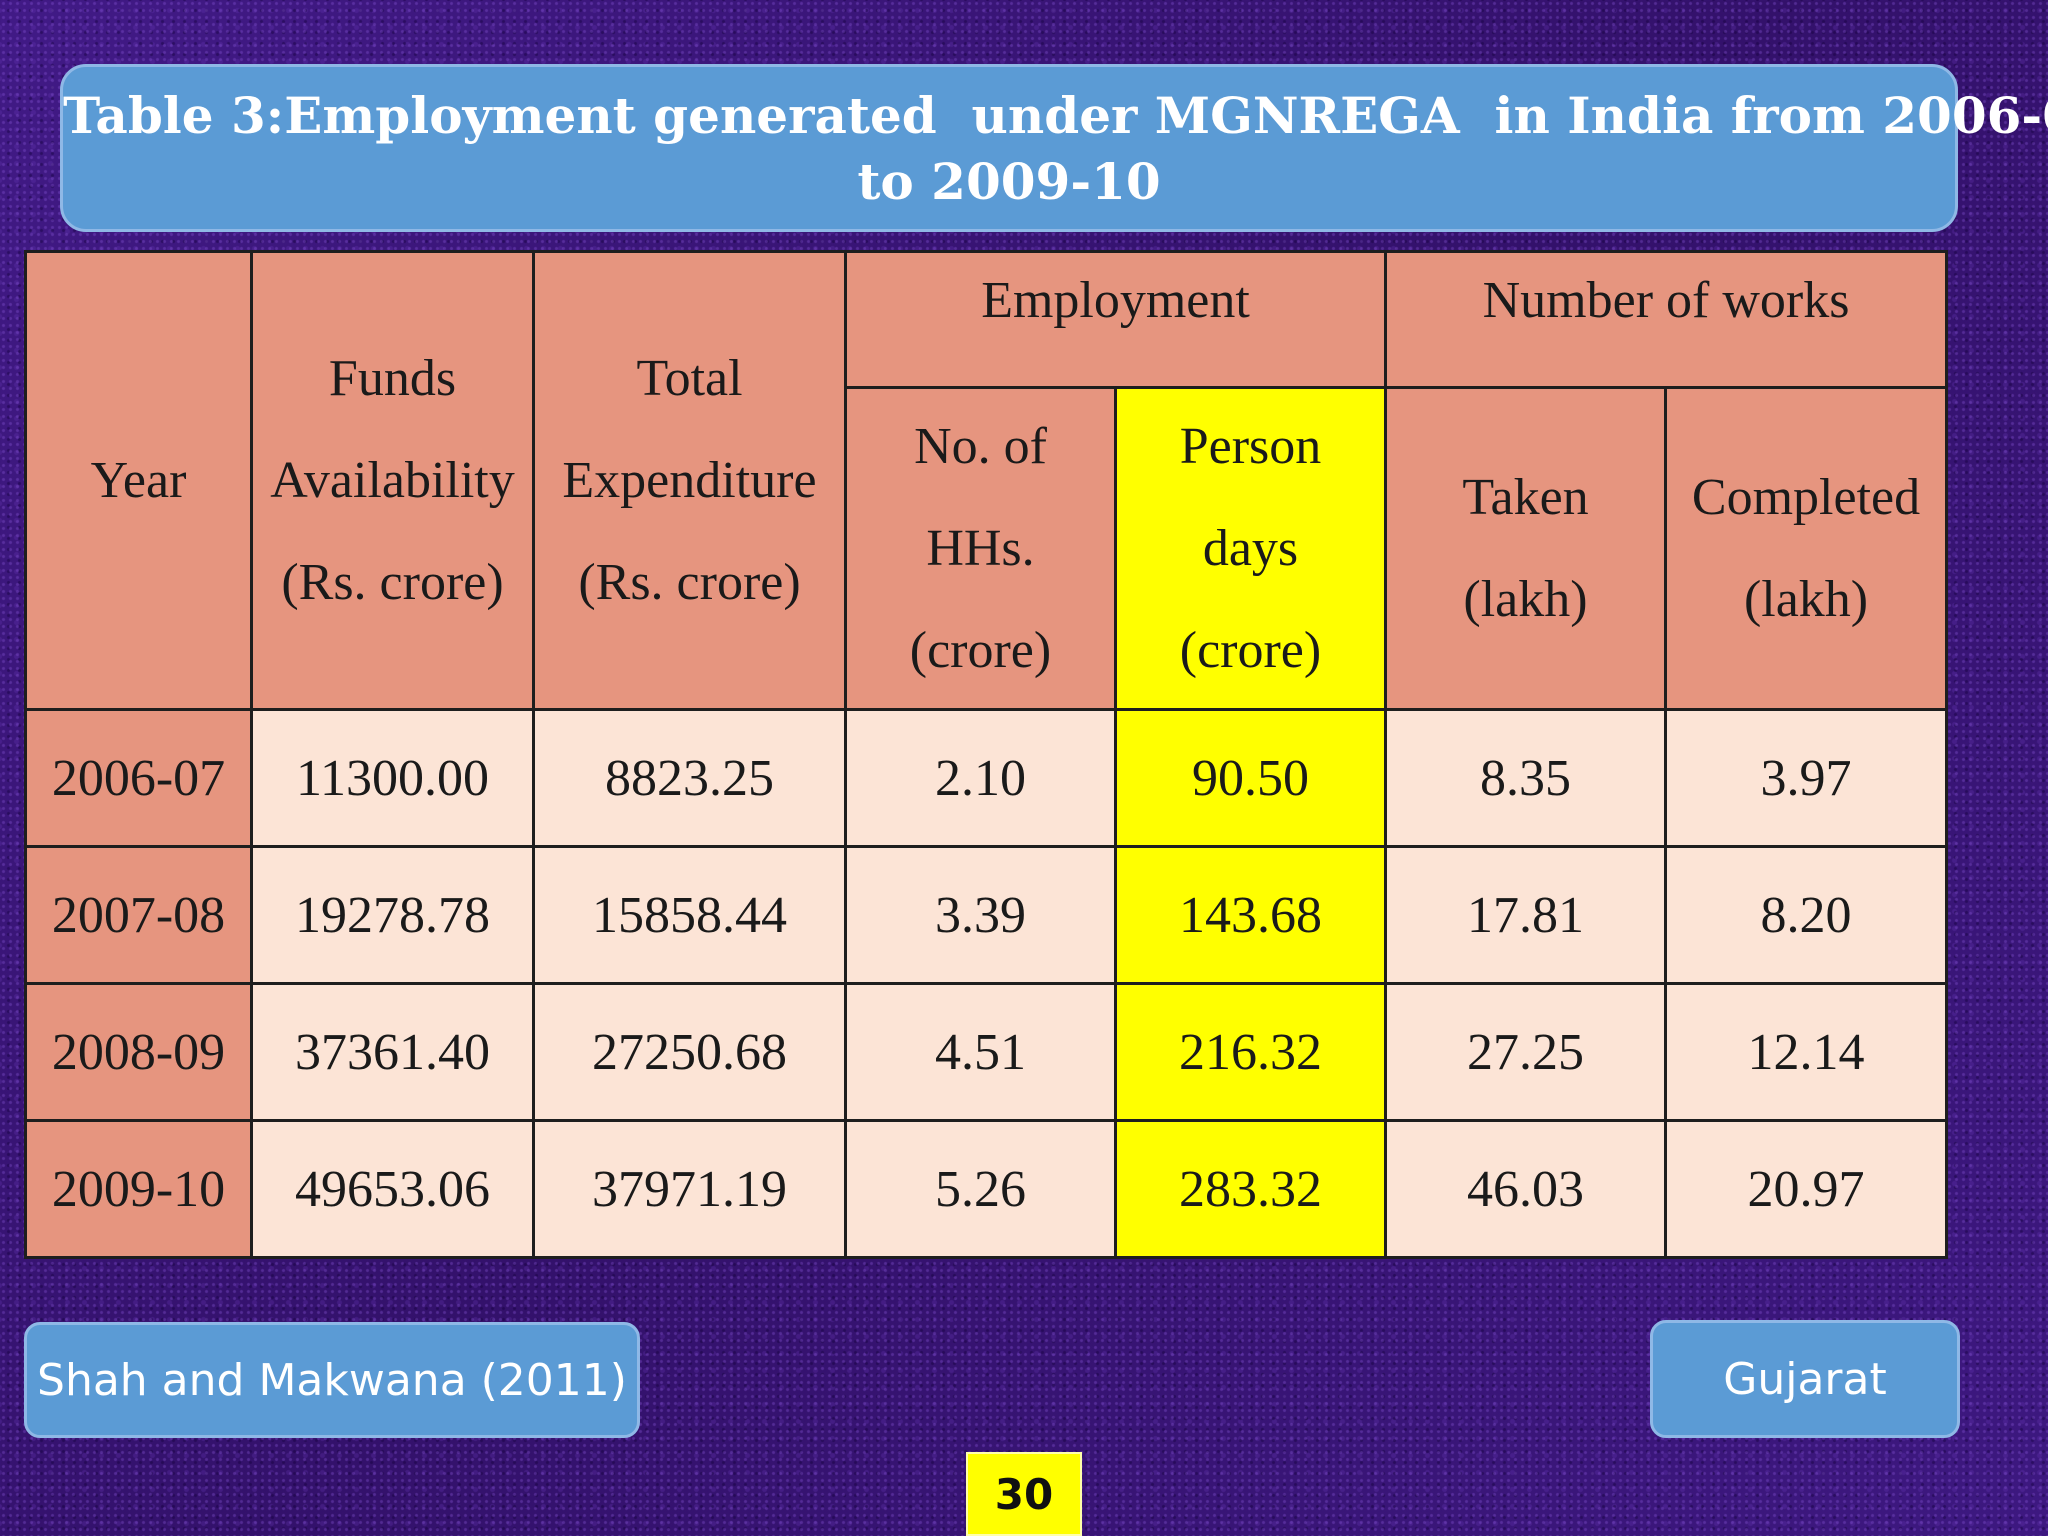 The width and height of the screenshot is (2048, 1536). I want to click on header-completed-line-2: (lakh), so click(1806, 599).